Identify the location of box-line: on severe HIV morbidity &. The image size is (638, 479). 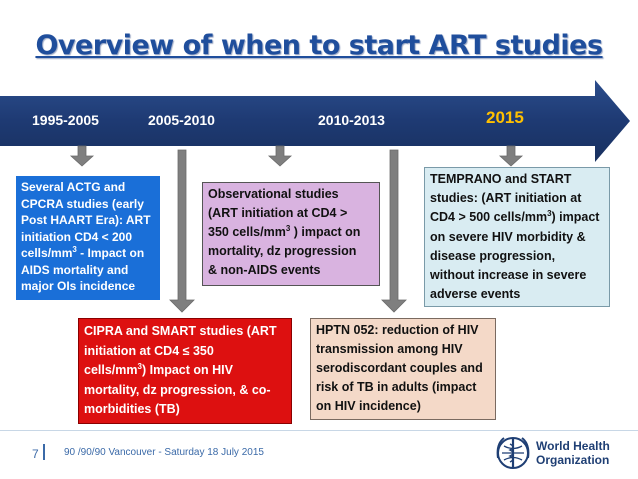
(508, 236).